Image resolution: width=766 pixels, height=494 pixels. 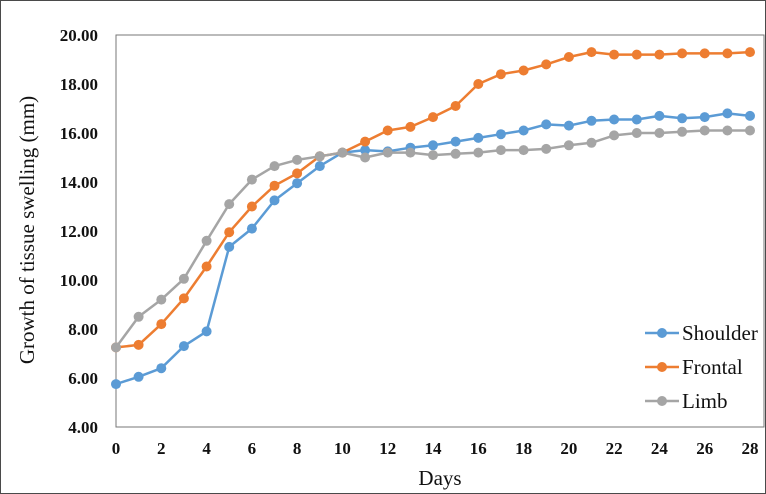 I want to click on x-axis-label: Days, so click(x=439, y=478).